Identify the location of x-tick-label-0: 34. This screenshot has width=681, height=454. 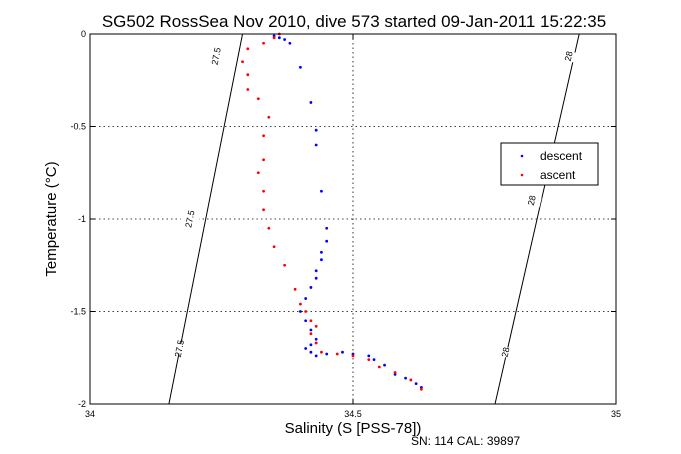
(90, 414).